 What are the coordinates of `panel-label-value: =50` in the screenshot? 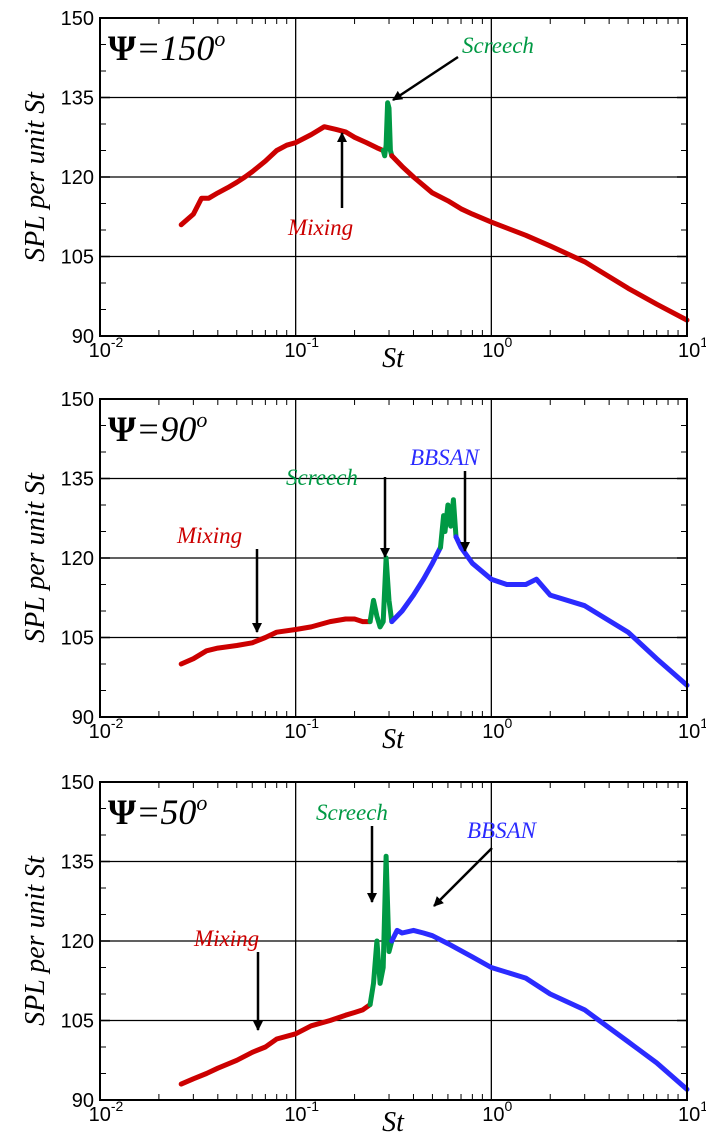 It's located at (166, 812).